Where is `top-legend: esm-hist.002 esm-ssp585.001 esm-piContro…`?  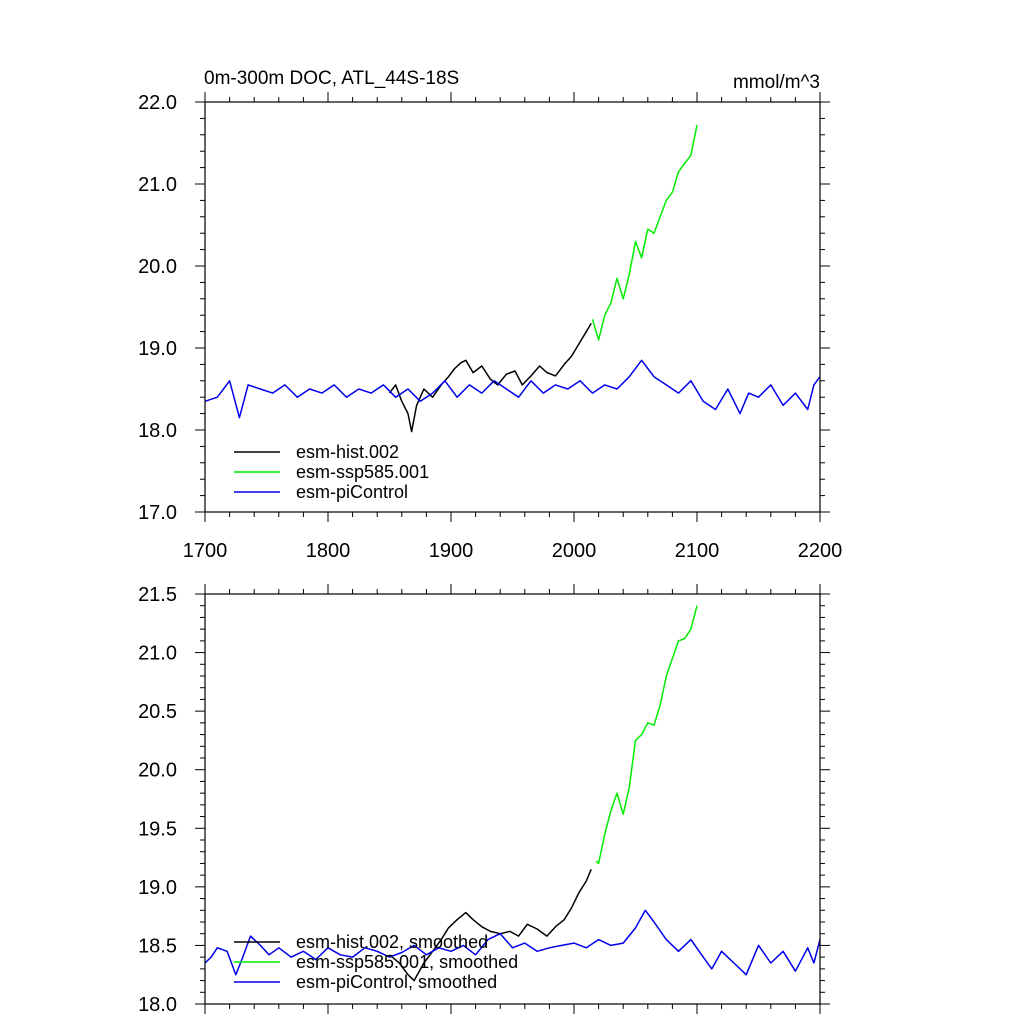 top-legend: esm-hist.002 esm-ssp585.001 esm-piContro… is located at coordinates (331, 472).